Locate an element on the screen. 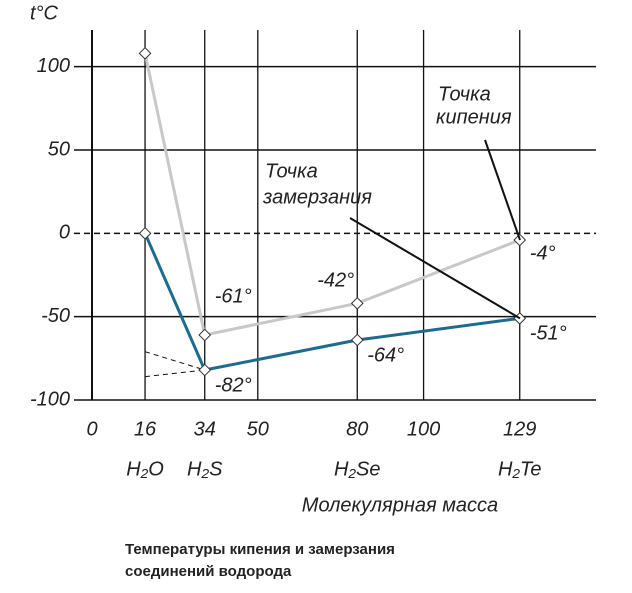 The height and width of the screenshot is (593, 632). chart-title: соединений водорода is located at coordinates (208, 571).